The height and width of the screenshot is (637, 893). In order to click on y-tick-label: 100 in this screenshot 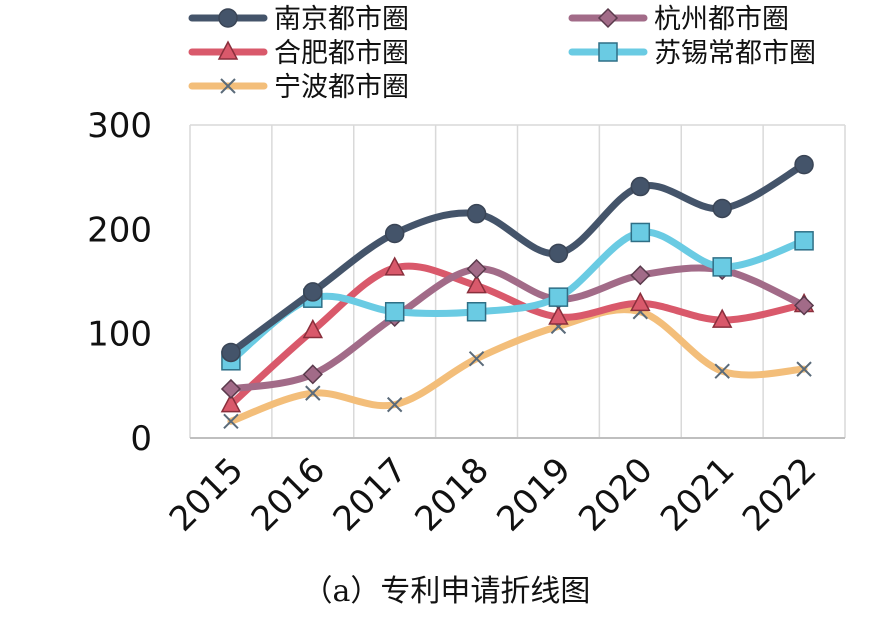, I will do `click(119, 335)`.